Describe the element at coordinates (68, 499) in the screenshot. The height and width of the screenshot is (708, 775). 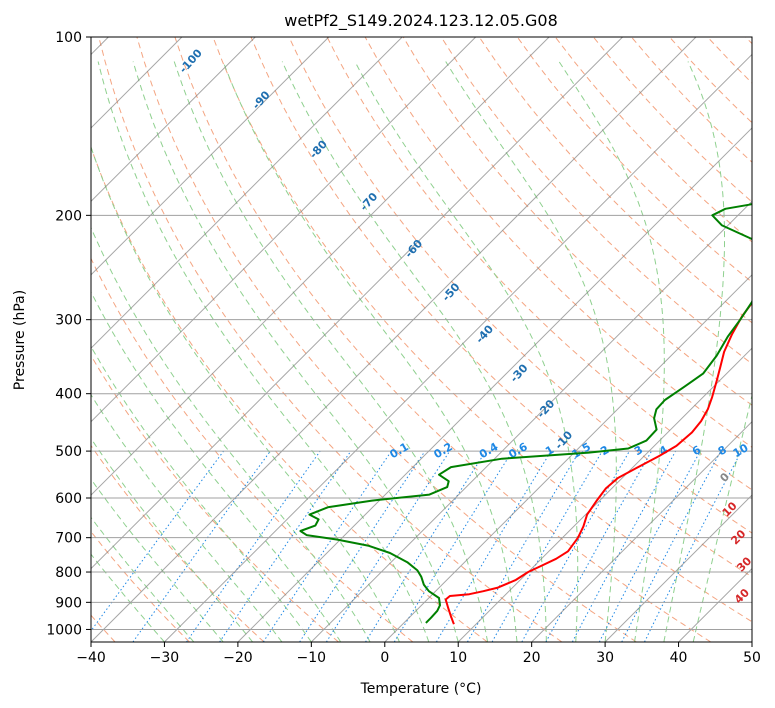
I see `y-tick-label: 600` at that location.